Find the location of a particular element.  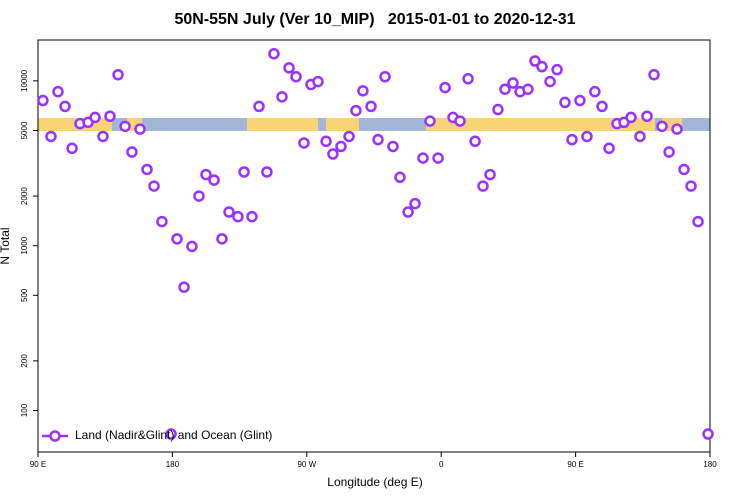

y-tick-label: 1000 is located at coordinates (24, 245).